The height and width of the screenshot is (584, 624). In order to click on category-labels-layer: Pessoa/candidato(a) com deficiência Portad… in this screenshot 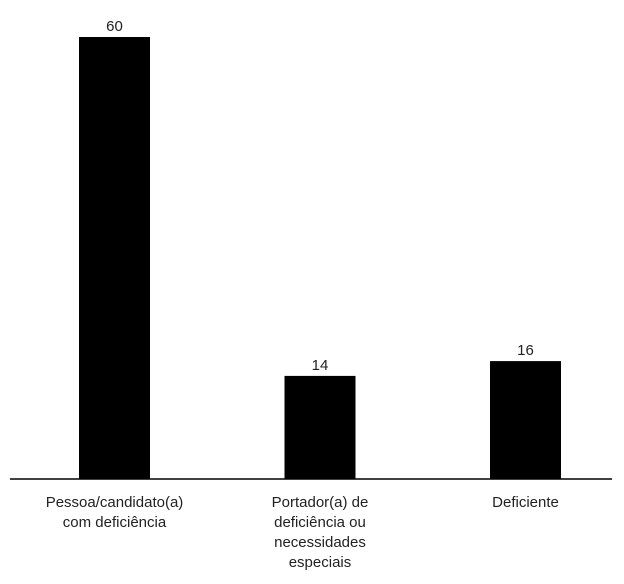, I will do `click(302, 532)`.